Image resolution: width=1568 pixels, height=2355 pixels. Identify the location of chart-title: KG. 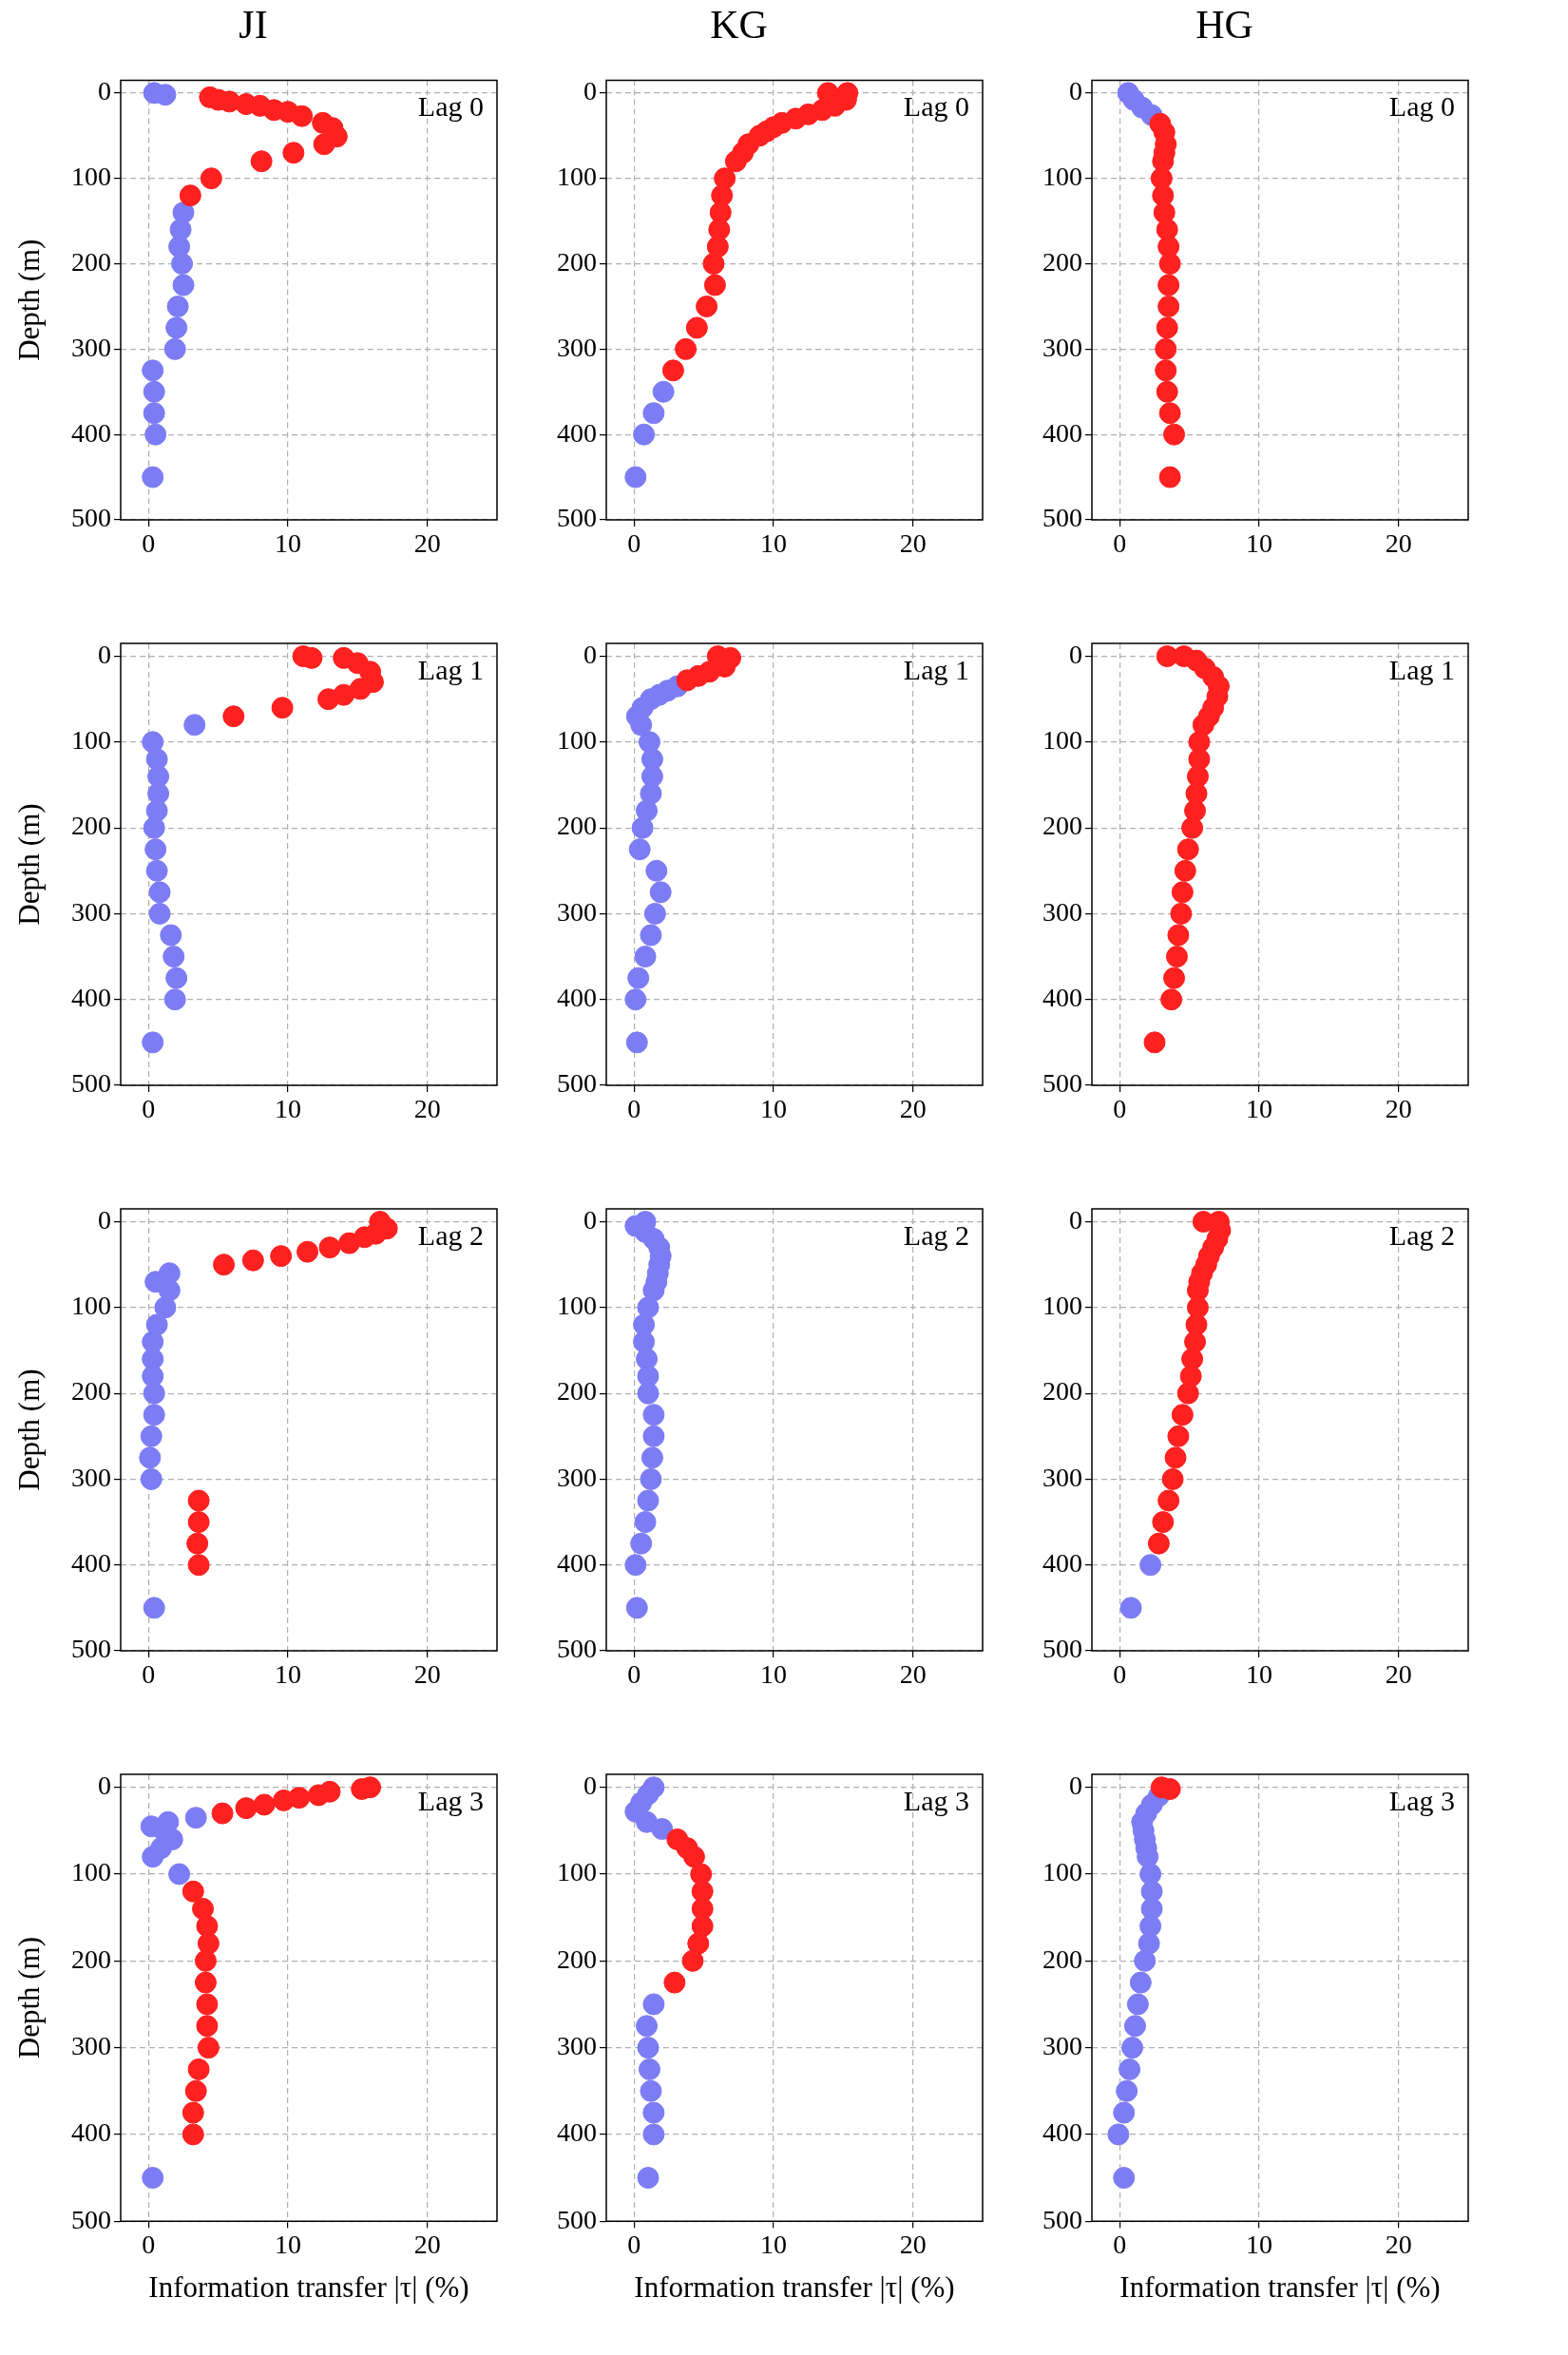
(739, 25).